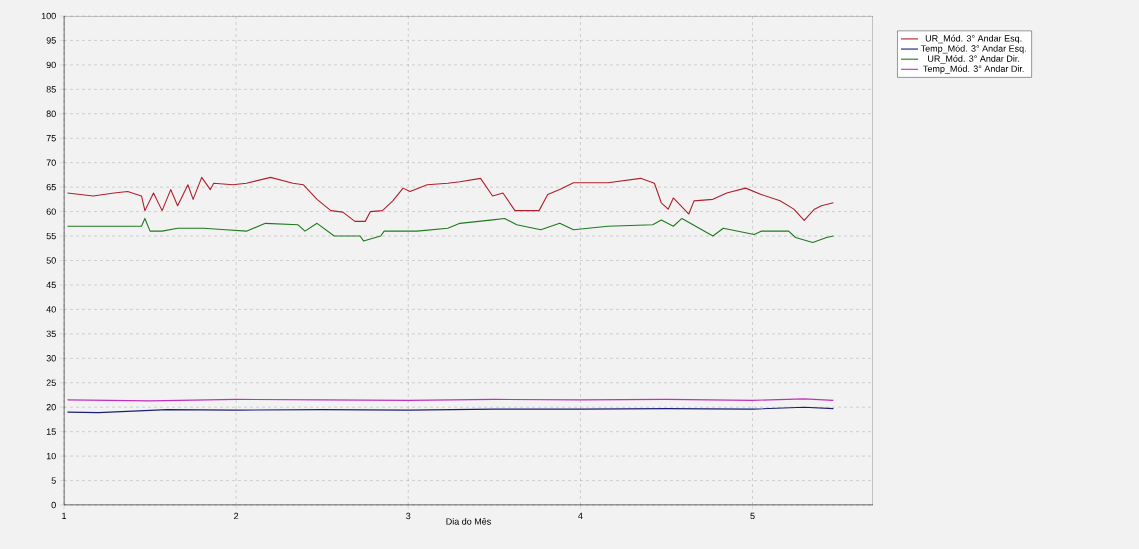 Image resolution: width=1139 pixels, height=549 pixels. I want to click on legend-label: UR_Mód. 3° Andar Esq., so click(973, 39).